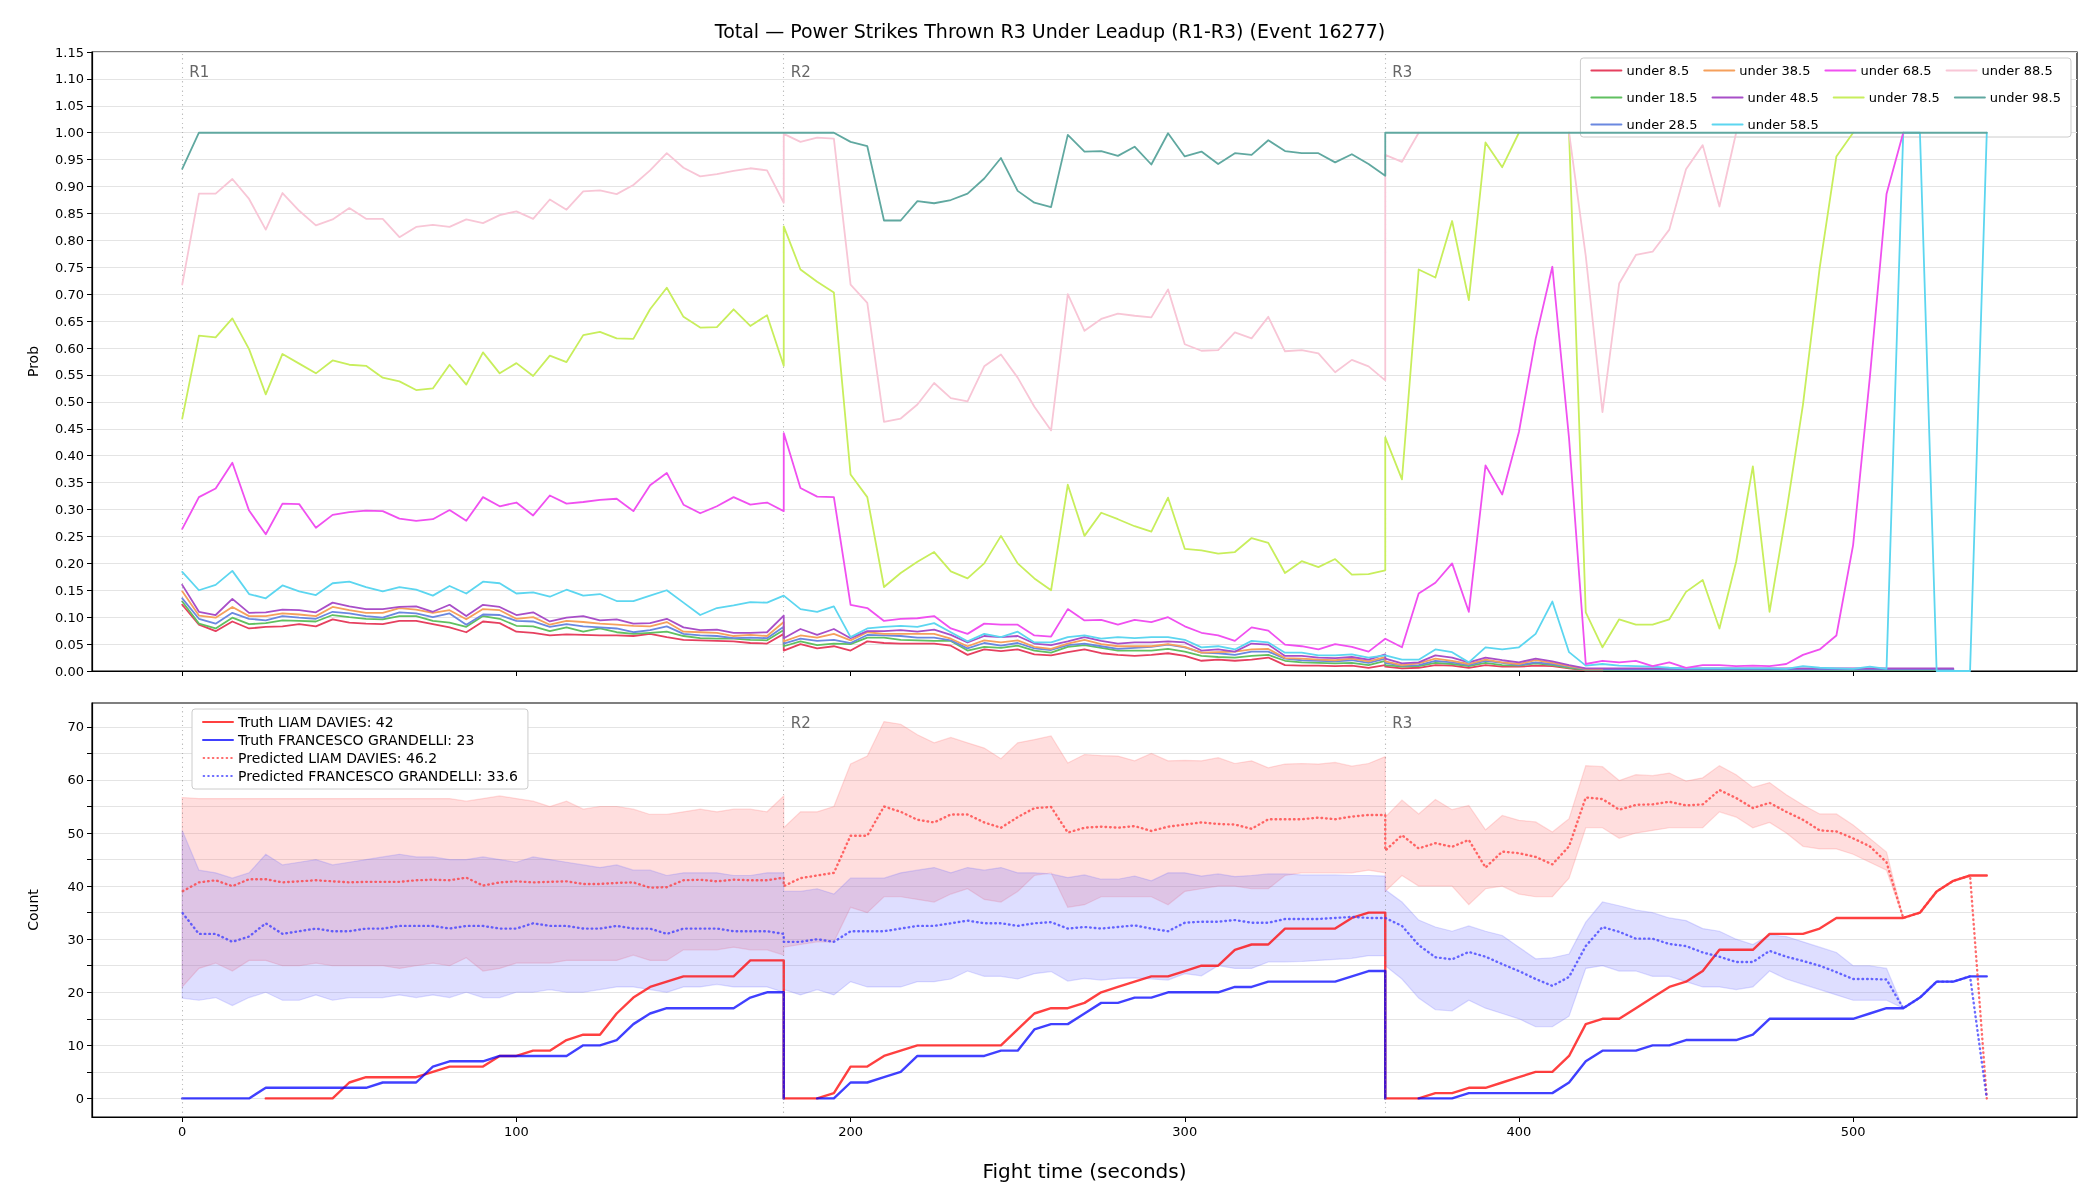  What do you see at coordinates (69, 402) in the screenshot?
I see `y-tick-label: 0.50` at bounding box center [69, 402].